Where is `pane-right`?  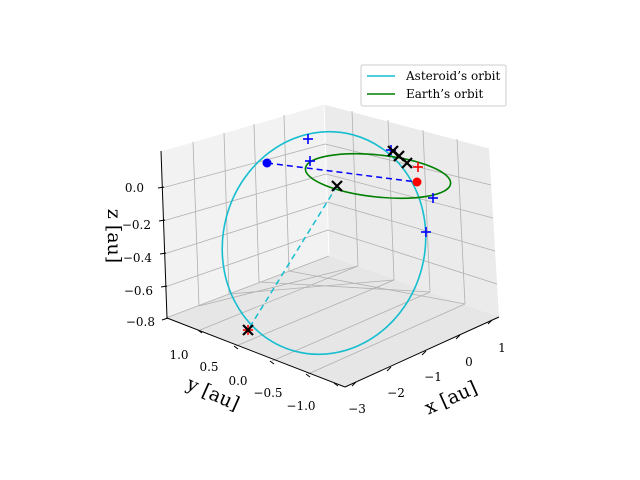 pane-right is located at coordinates (411, 210).